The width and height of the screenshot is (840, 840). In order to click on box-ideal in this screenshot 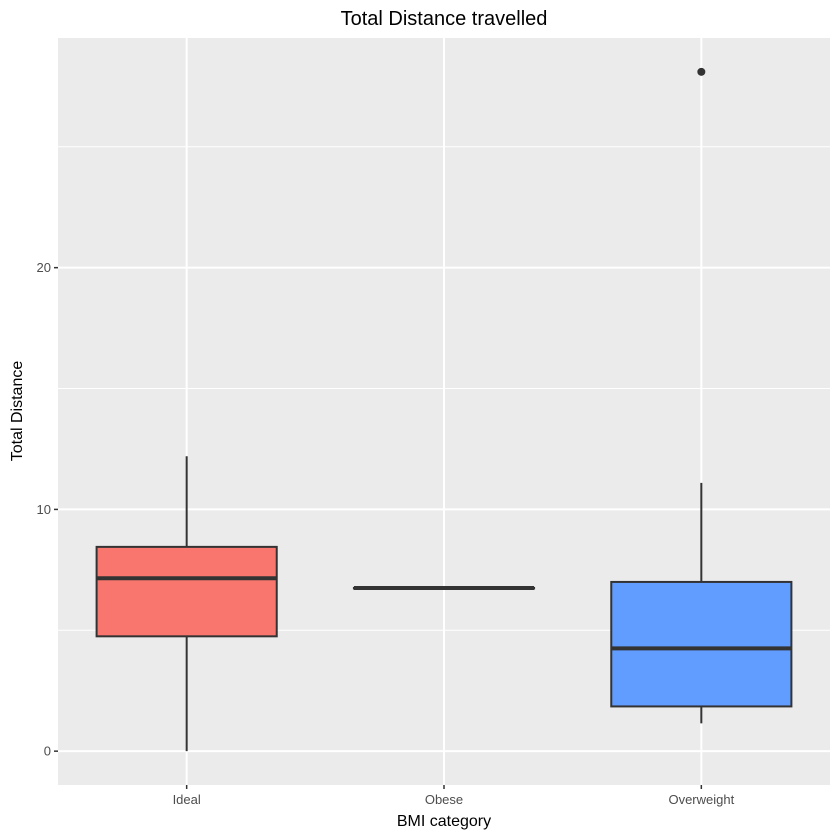, I will do `click(186, 604)`.